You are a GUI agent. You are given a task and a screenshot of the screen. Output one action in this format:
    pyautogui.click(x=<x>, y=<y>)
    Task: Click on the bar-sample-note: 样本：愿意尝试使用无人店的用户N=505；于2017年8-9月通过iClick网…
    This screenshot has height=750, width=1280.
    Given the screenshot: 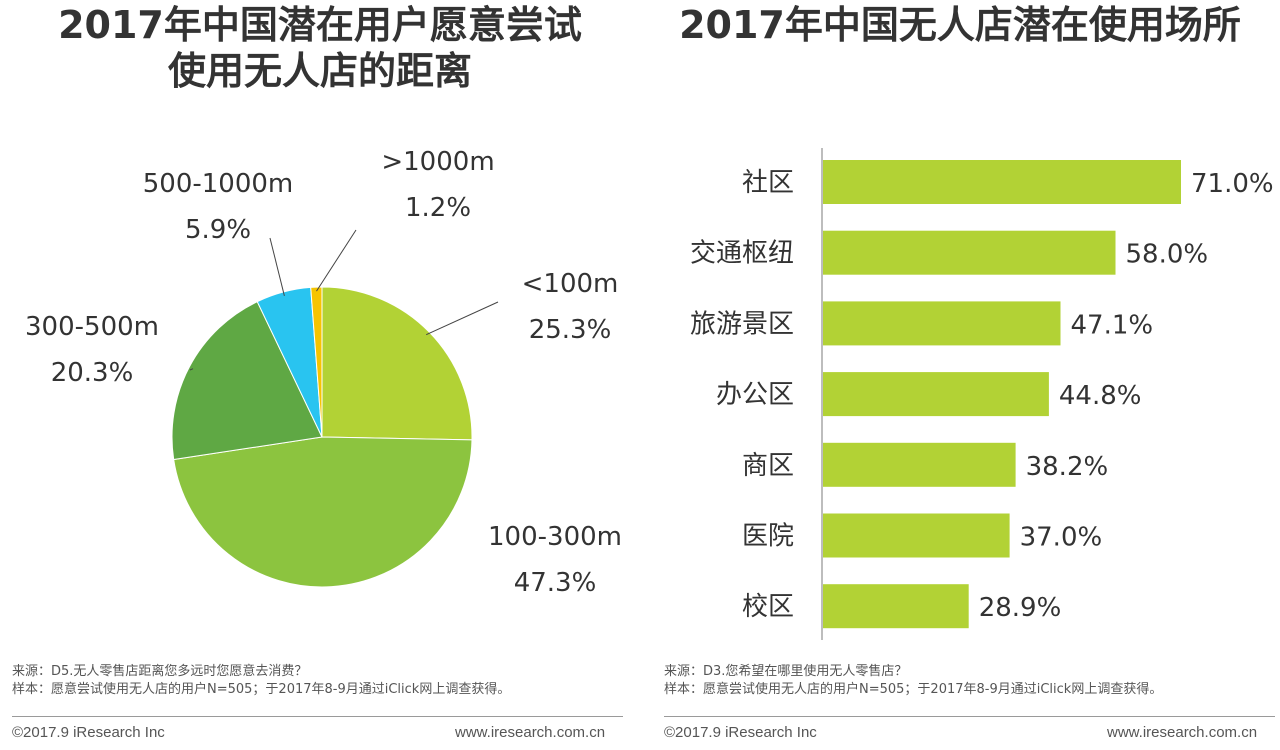 What is the action you would take?
    pyautogui.click(x=913, y=689)
    